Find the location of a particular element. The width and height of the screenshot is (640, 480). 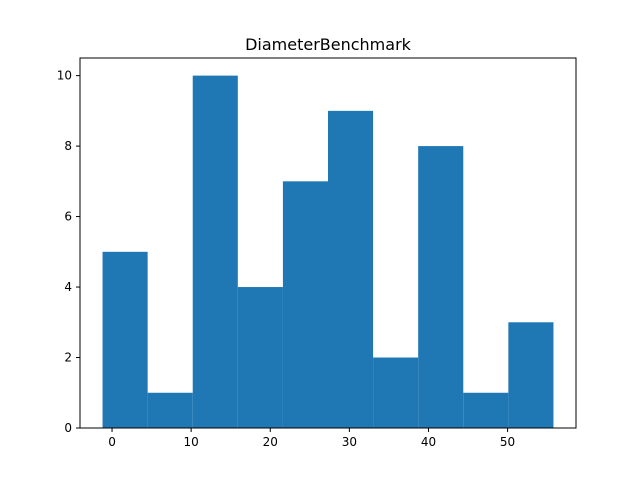

y-tick-label: 0 is located at coordinates (68, 428).